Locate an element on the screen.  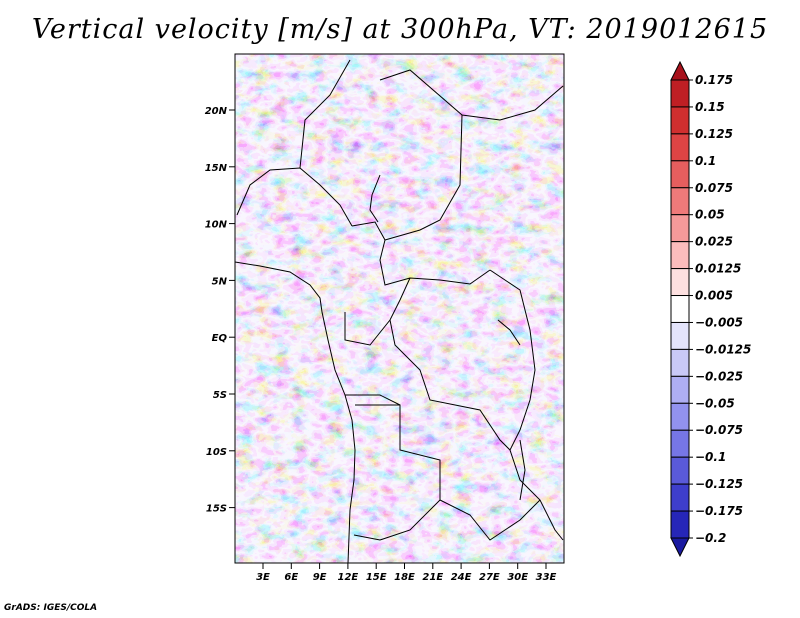
colorbar-label: 0.15 is located at coordinates (710, 107).